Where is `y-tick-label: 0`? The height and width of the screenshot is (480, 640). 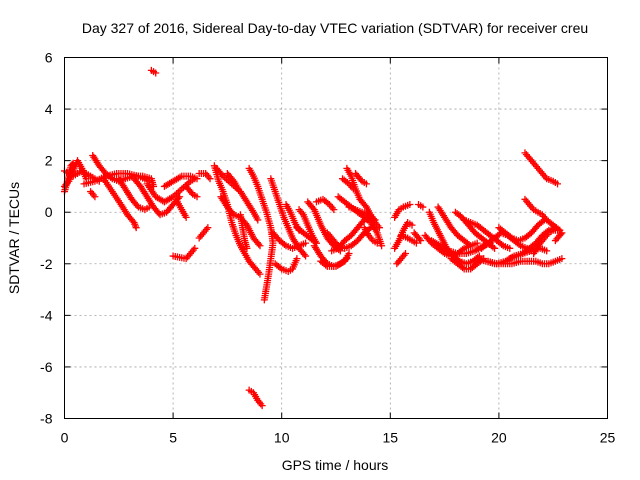 y-tick-label: 0 is located at coordinates (49, 212).